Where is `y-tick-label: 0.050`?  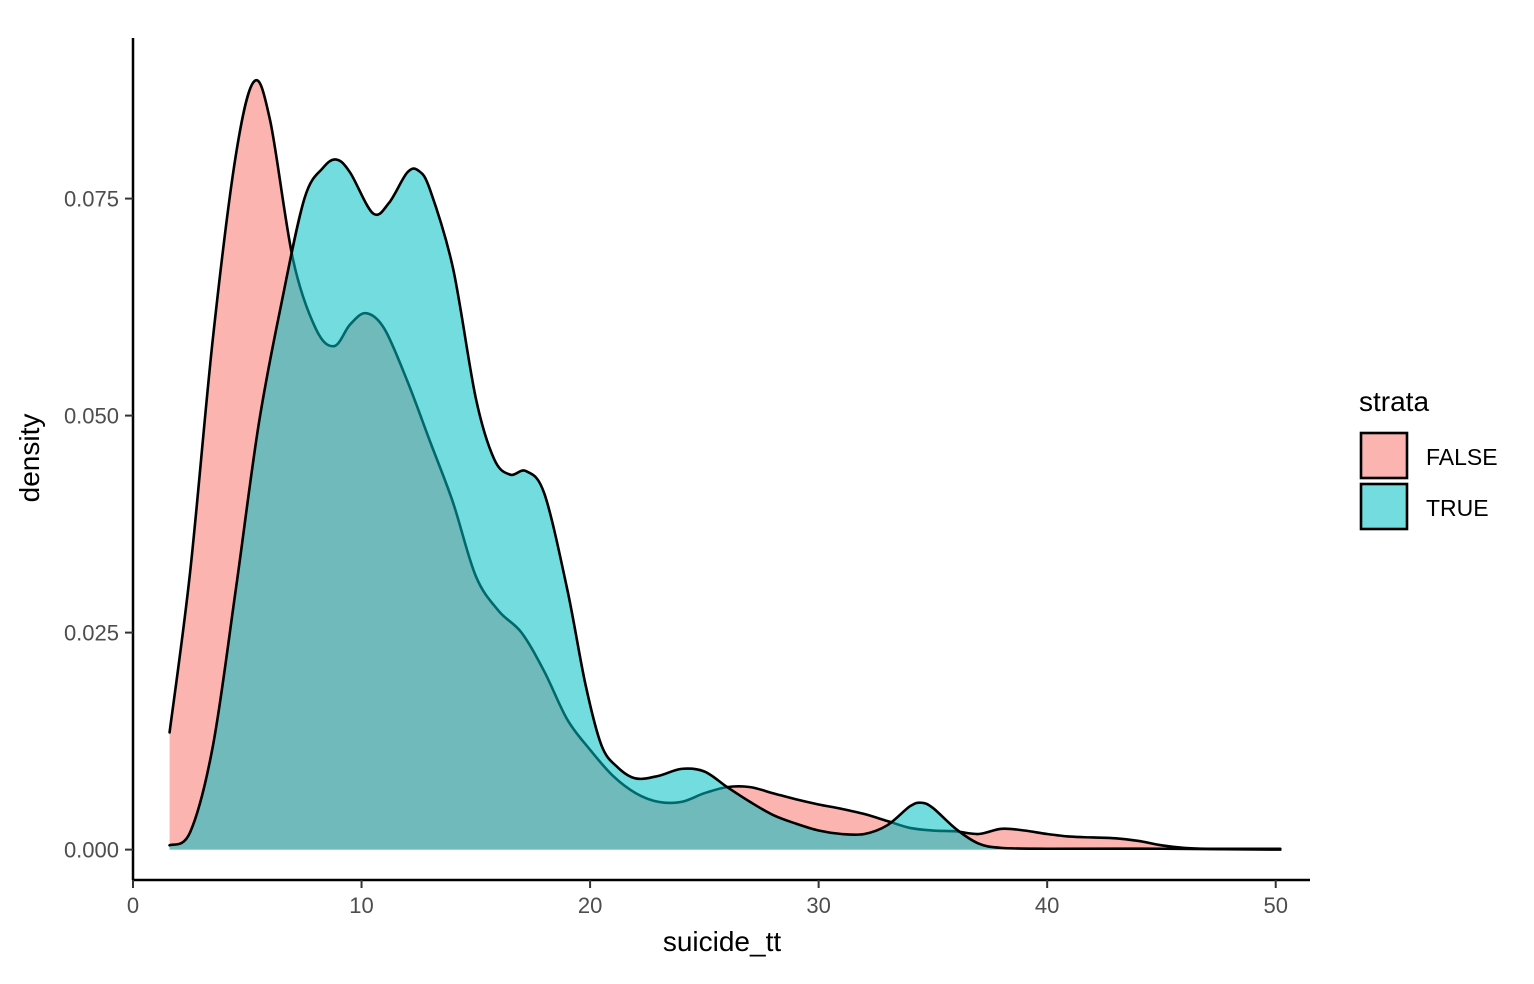 y-tick-label: 0.050 is located at coordinates (91, 416).